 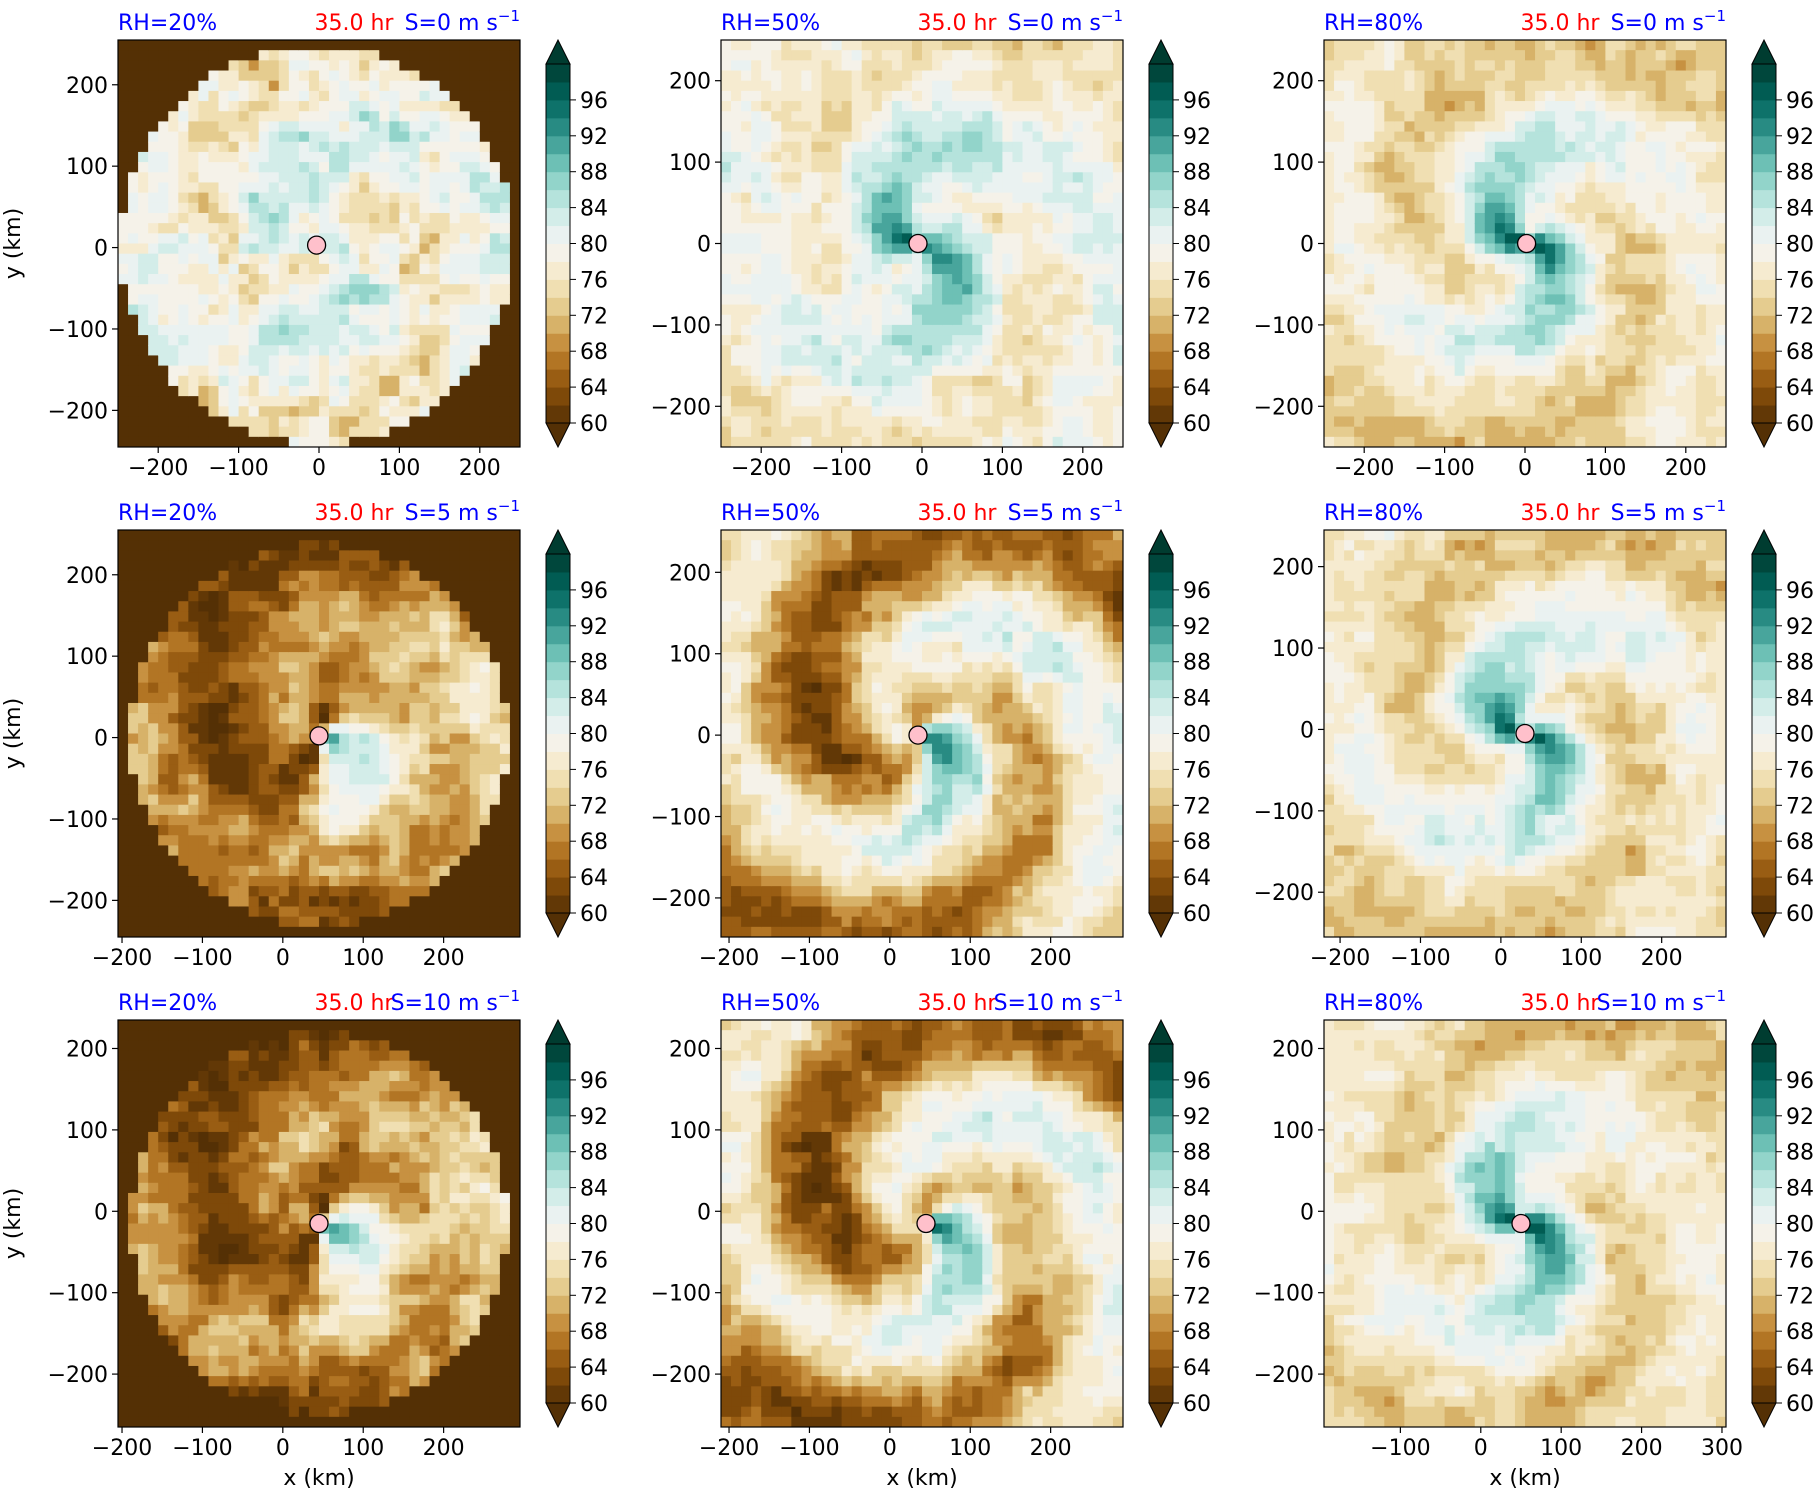 I want to click on x-tick-label: 100, so click(x=1002, y=468).